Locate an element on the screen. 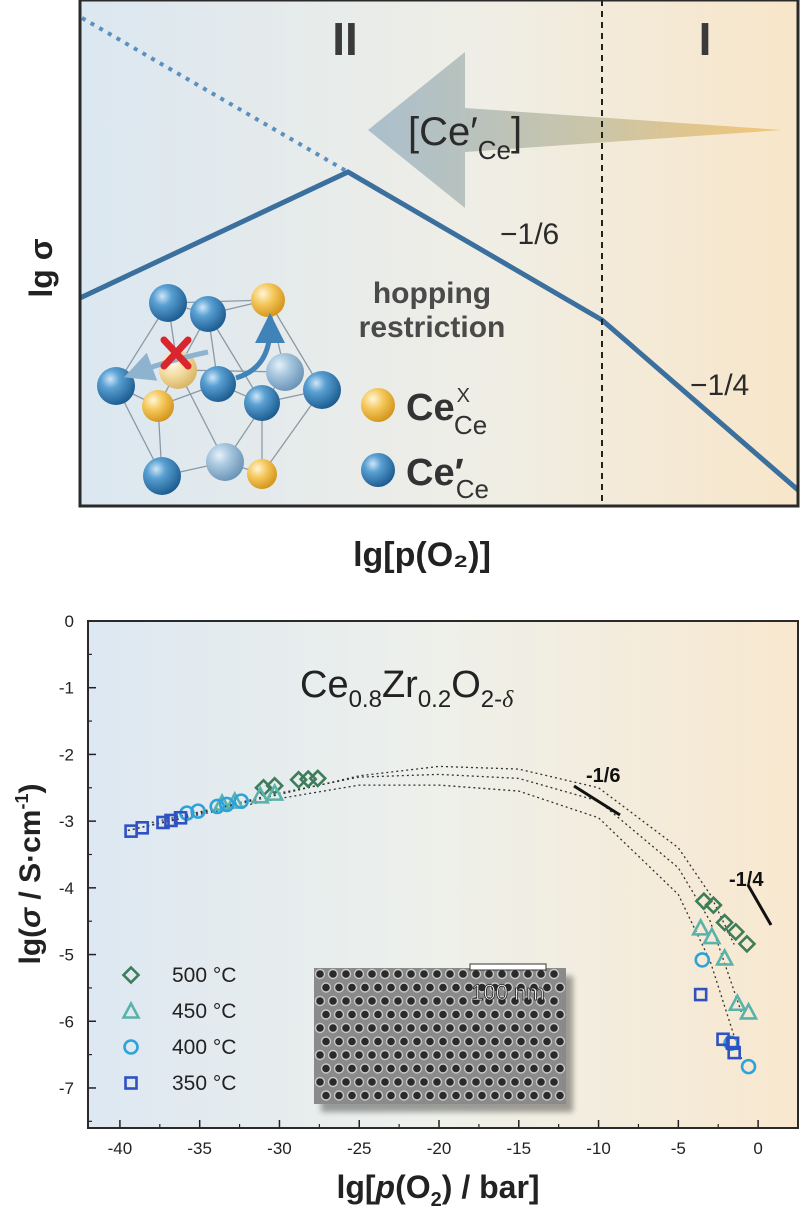 This screenshot has width=800, height=1209. slope-label-1-4: -1/4 is located at coordinates (746, 880).